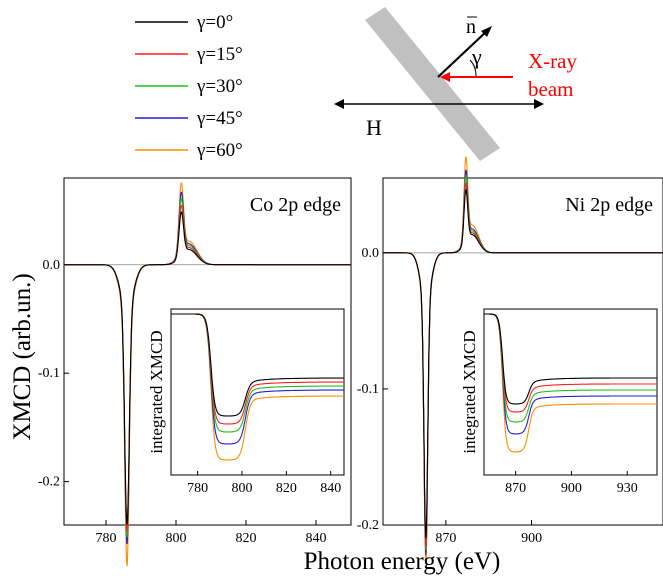  What do you see at coordinates (106, 538) in the screenshot?
I see `x-tick-label: 780` at bounding box center [106, 538].